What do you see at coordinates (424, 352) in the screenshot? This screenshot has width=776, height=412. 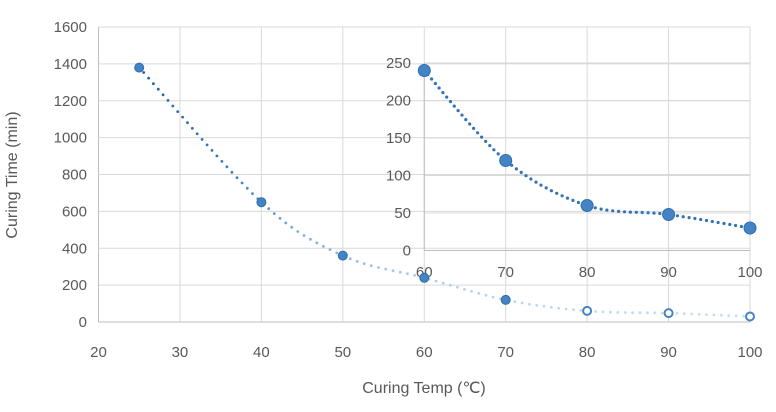 I see `main-x-tick-label: 60` at bounding box center [424, 352].